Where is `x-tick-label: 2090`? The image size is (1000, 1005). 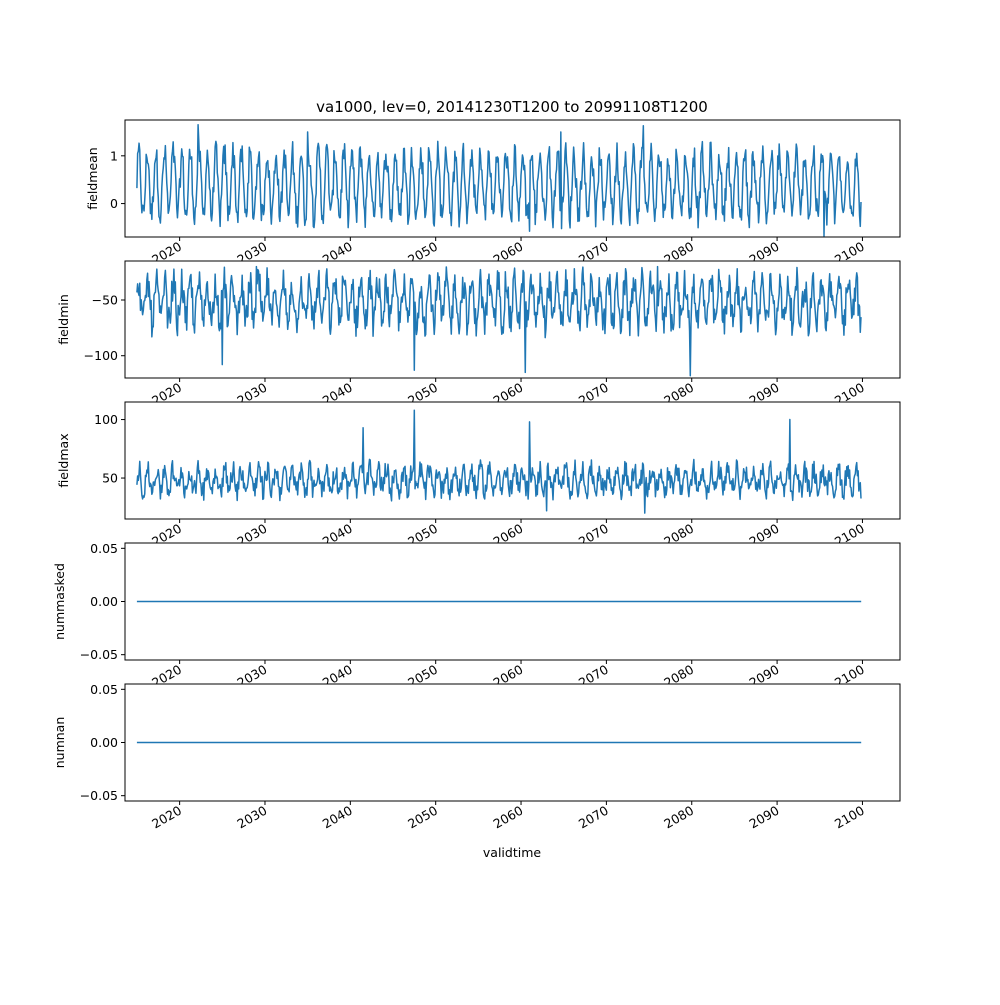 x-tick-label: 2090 is located at coordinates (764, 817).